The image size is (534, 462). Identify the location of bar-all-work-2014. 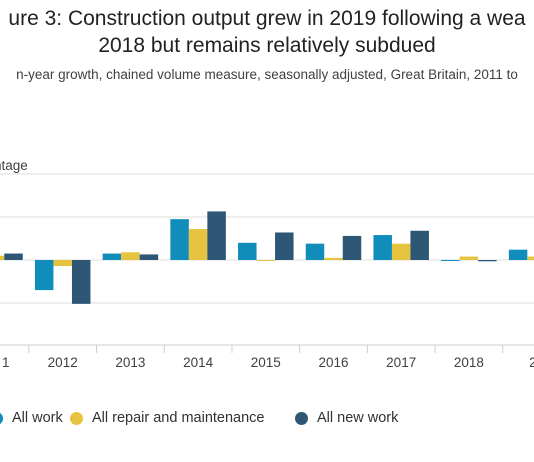
(179, 239).